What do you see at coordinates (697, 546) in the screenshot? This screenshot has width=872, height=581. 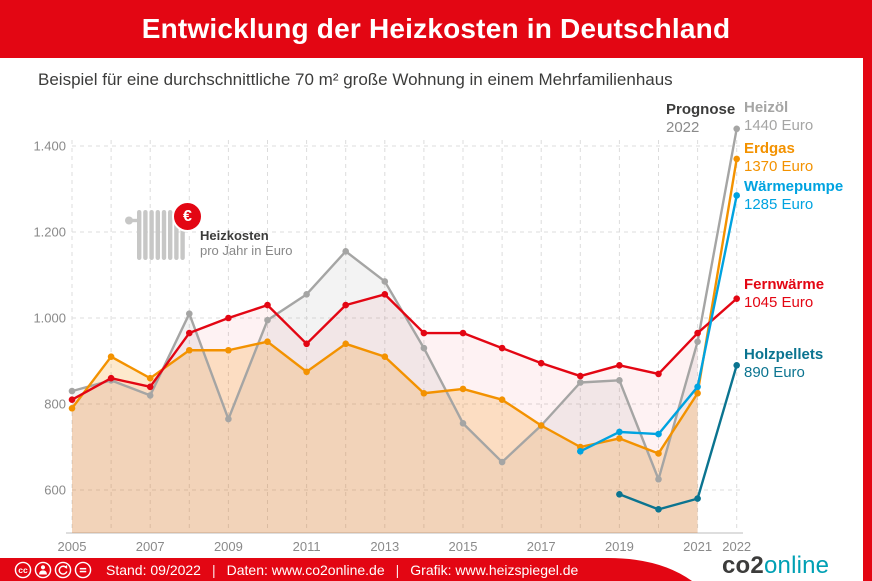 I see `x-axis-tick: 2021` at bounding box center [697, 546].